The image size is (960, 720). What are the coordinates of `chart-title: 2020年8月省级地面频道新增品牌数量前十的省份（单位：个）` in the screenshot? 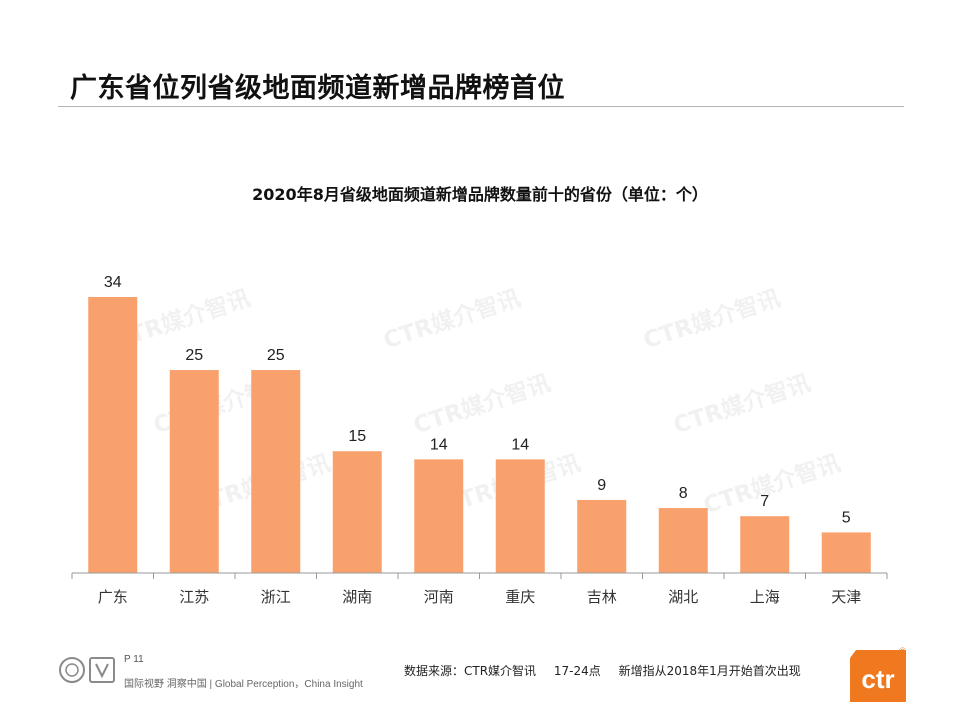 It's located at (480, 194).